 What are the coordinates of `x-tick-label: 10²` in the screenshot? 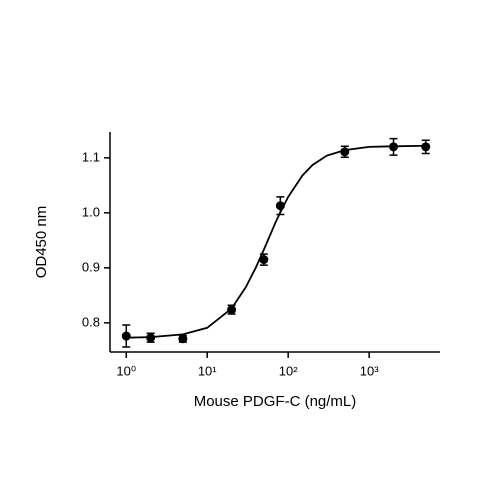 It's located at (288, 370).